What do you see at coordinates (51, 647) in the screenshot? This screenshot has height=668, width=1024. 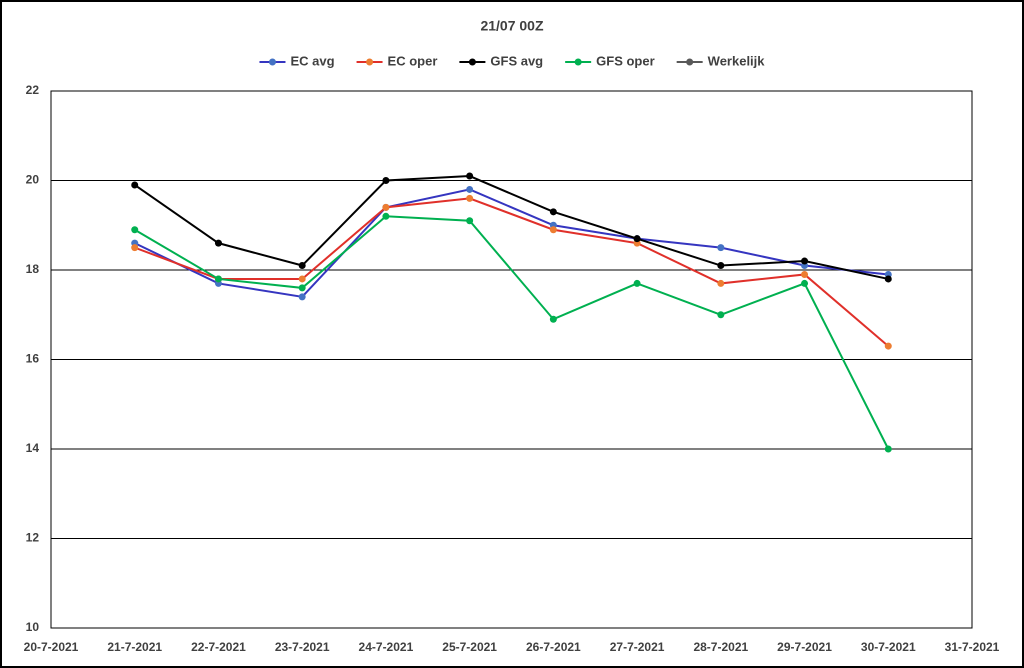 I see `x-tick-label: 20-7-2021` at bounding box center [51, 647].